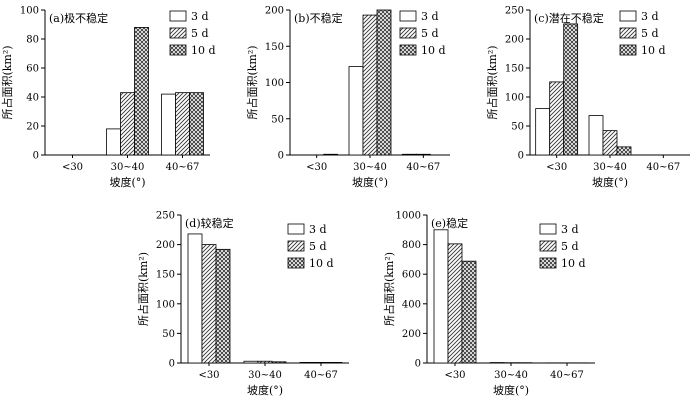 This screenshot has width=700, height=402. Describe the element at coordinates (32, 127) in the screenshot. I see `y-tick-label: 20` at that location.